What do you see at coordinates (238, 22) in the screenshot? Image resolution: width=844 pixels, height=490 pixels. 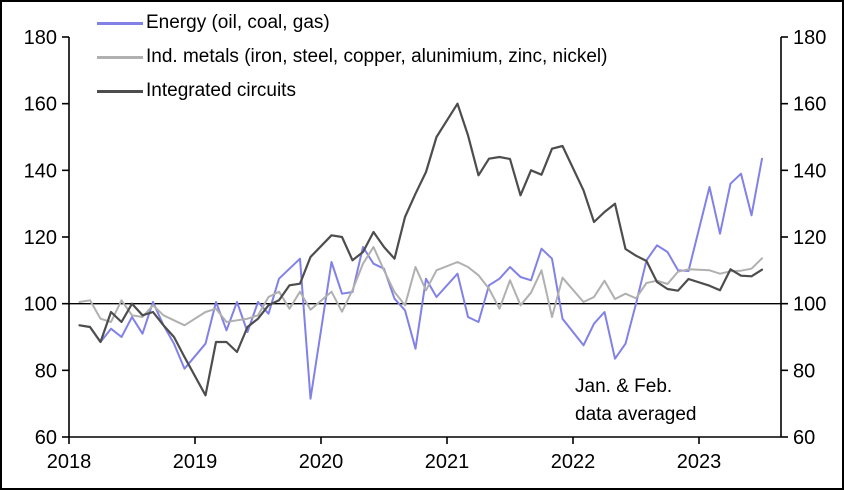 I see `legend-label: Energy (oil, coal, gas)` at bounding box center [238, 22].